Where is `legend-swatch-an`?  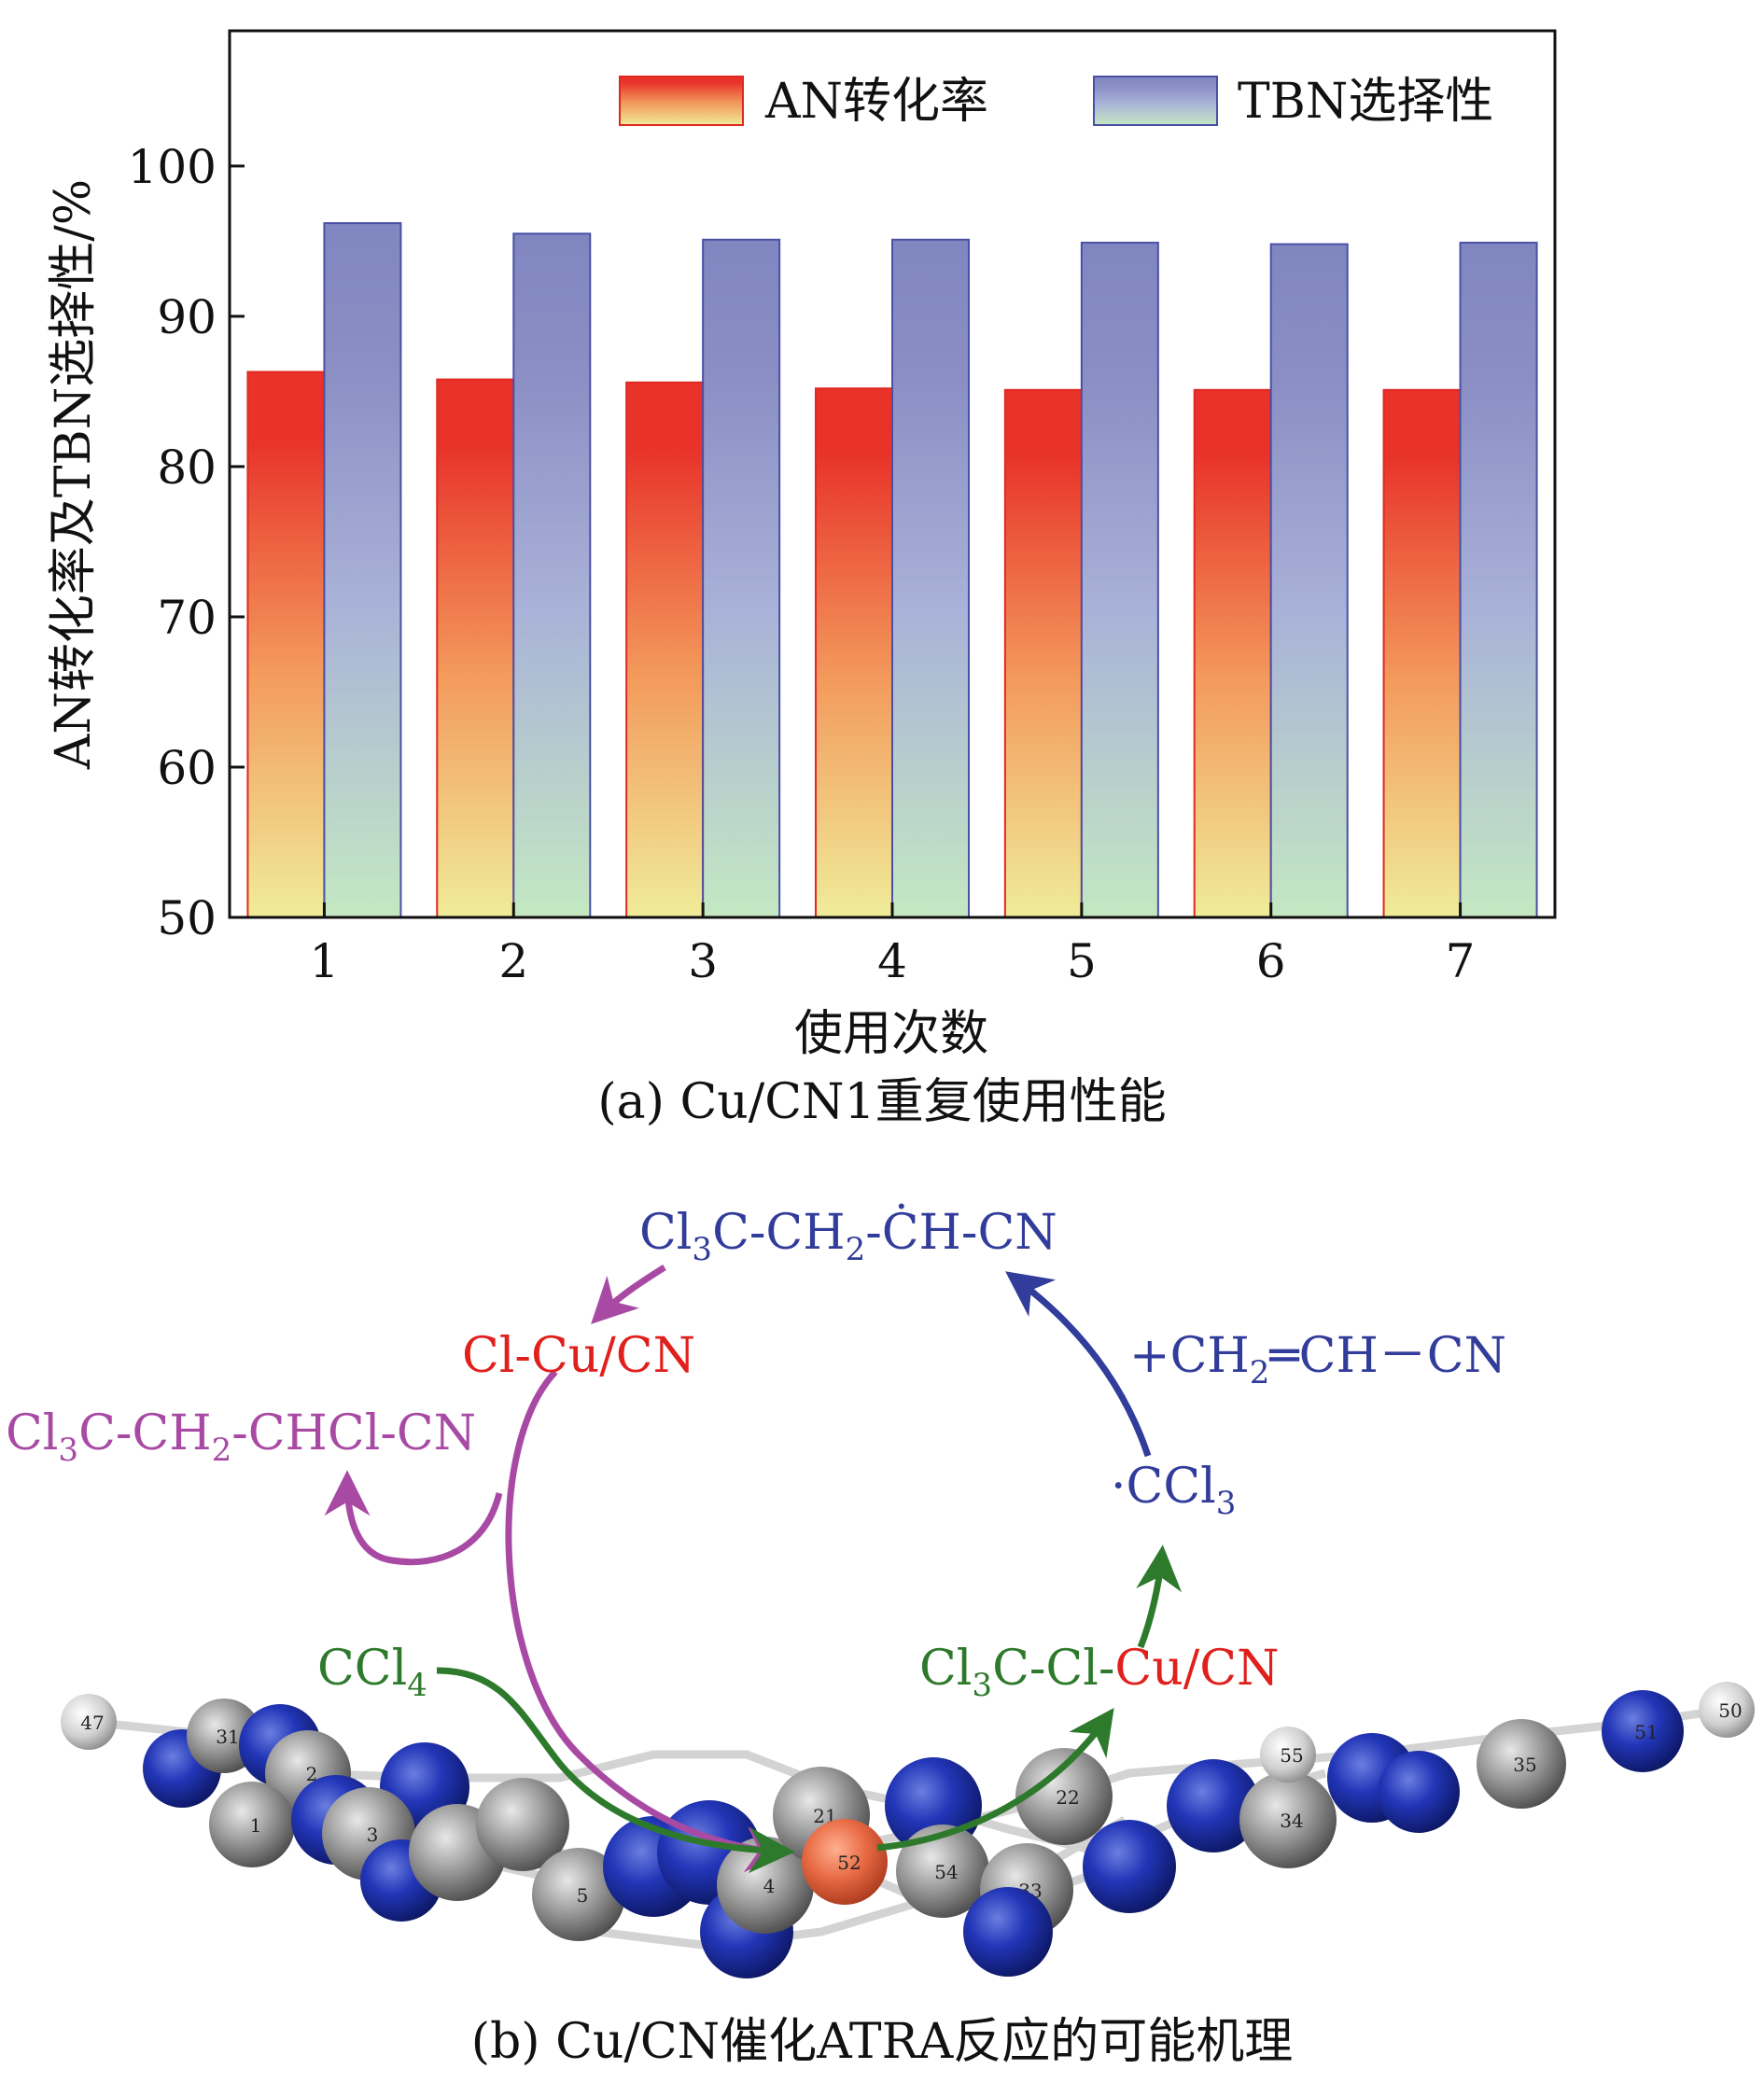 legend-swatch-an is located at coordinates (681, 101).